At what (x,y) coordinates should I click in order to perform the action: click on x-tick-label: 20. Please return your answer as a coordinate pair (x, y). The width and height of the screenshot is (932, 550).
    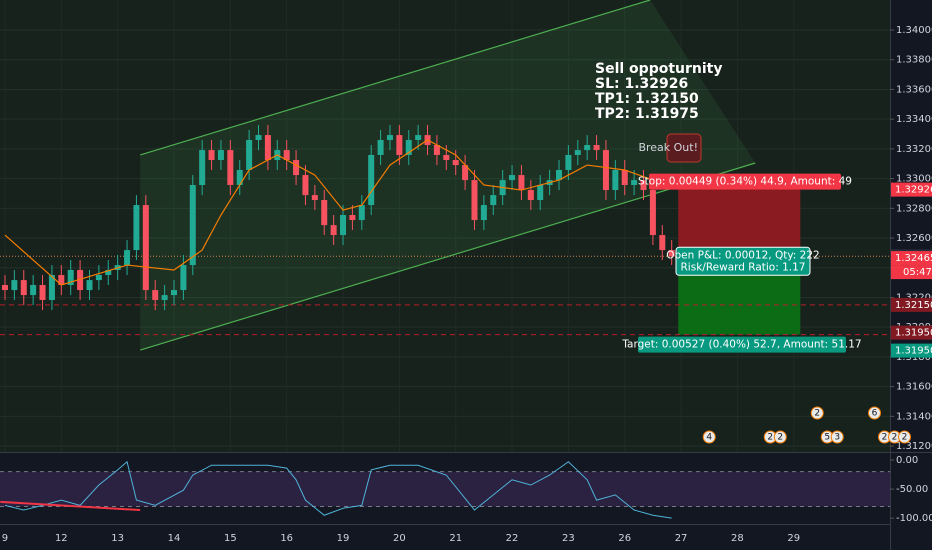
    Looking at the image, I should click on (399, 538).